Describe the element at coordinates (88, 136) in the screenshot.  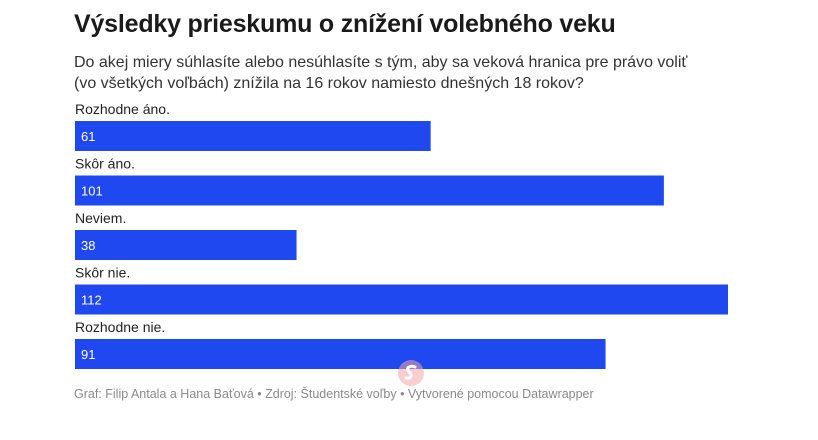
I see `bar-value-label: 61` at that location.